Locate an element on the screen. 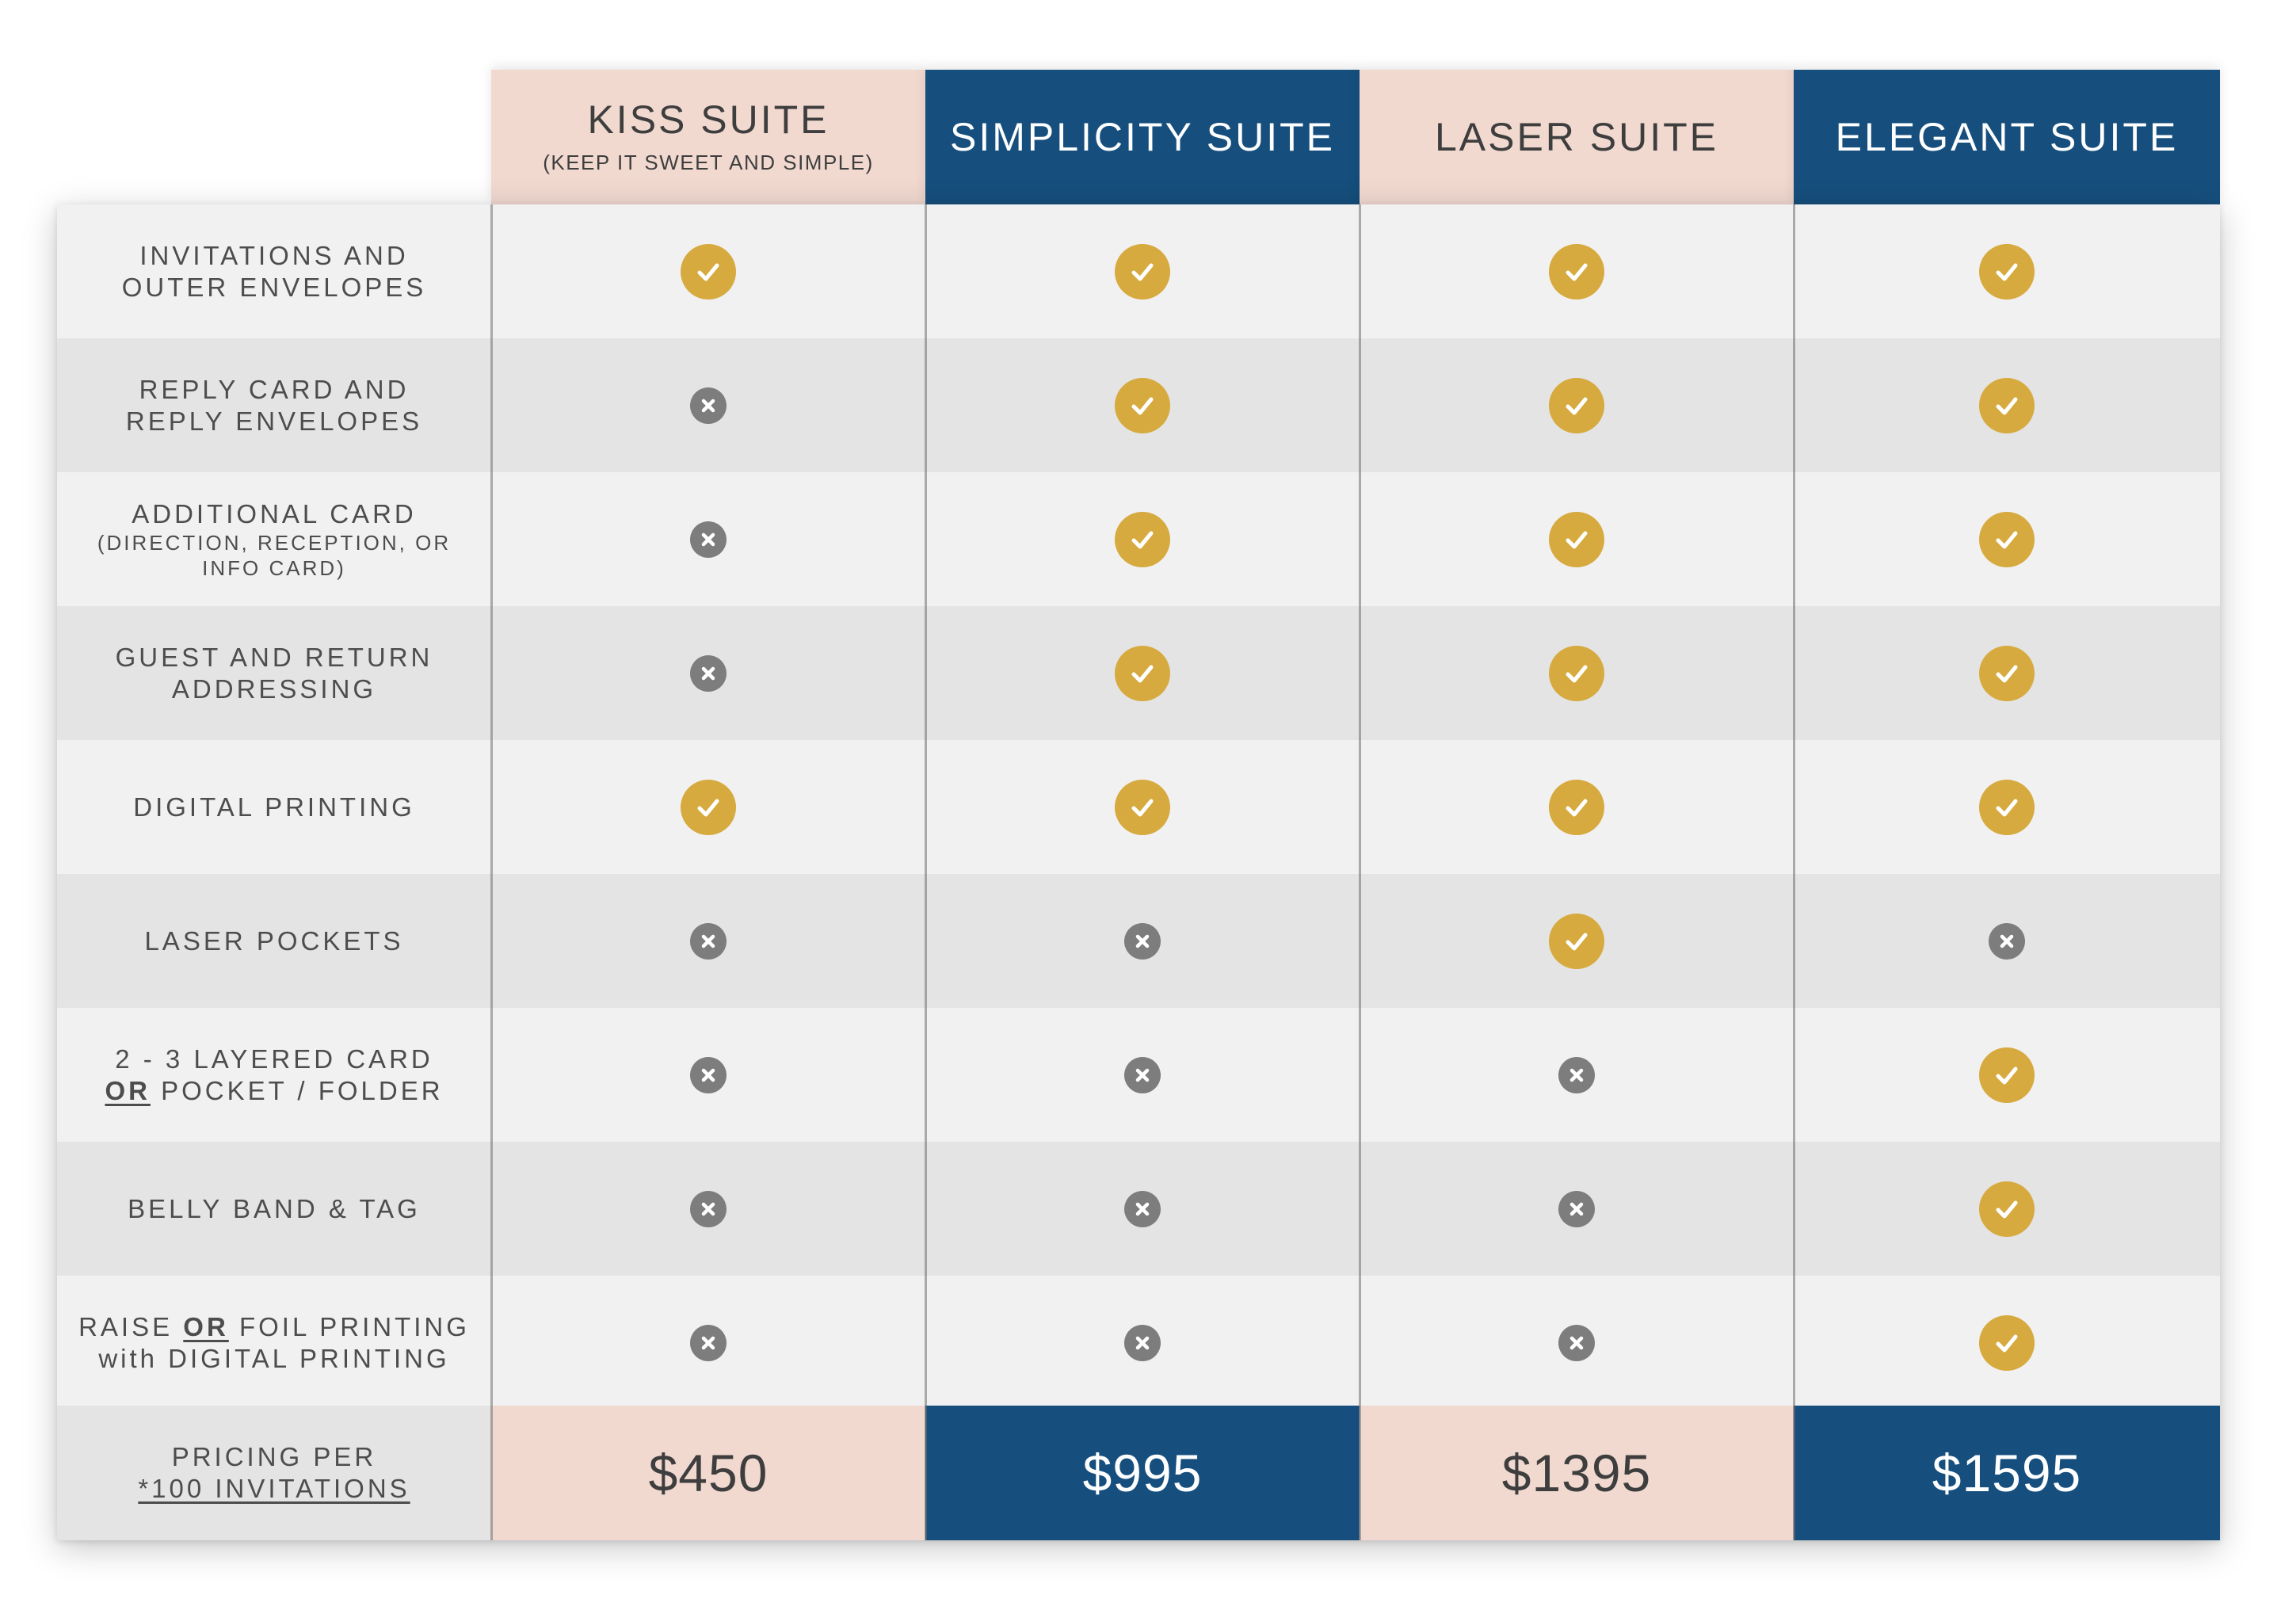 The image size is (2296, 1614). feature-label: GUEST AND RETURN ADDRESSING is located at coordinates (274, 673).